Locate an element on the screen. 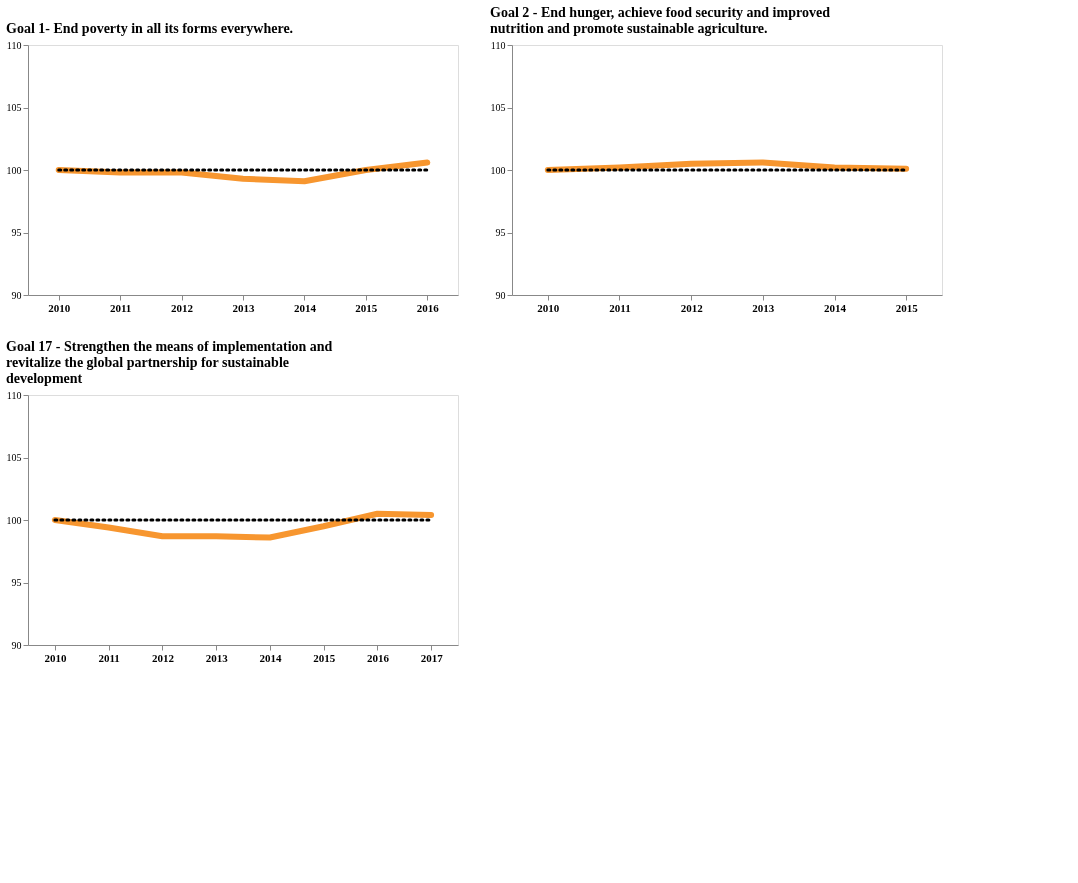  chart-title: Goal 2 - End hunger, achieve food security and improved nutrition and promote sustainable agriculture. is located at coordinates (660, 20).